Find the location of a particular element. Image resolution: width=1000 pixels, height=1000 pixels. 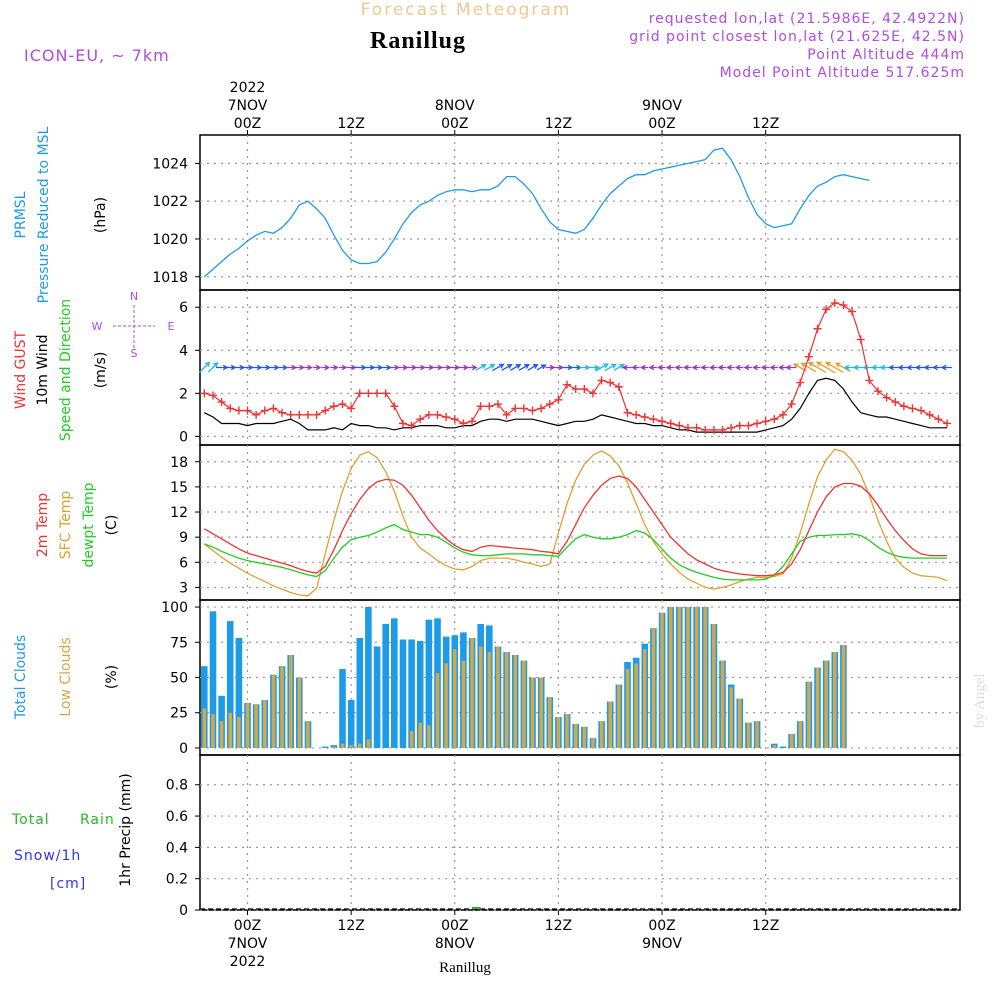

y-tick-label: 15 is located at coordinates (179, 488).